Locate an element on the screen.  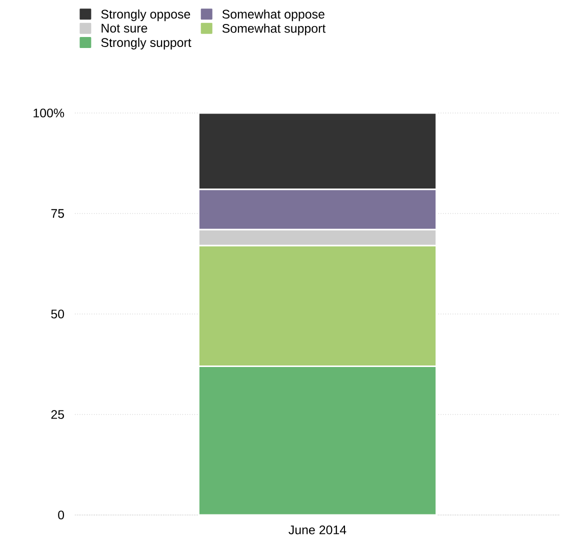
legend-label: Strongly oppose is located at coordinates (145, 15).